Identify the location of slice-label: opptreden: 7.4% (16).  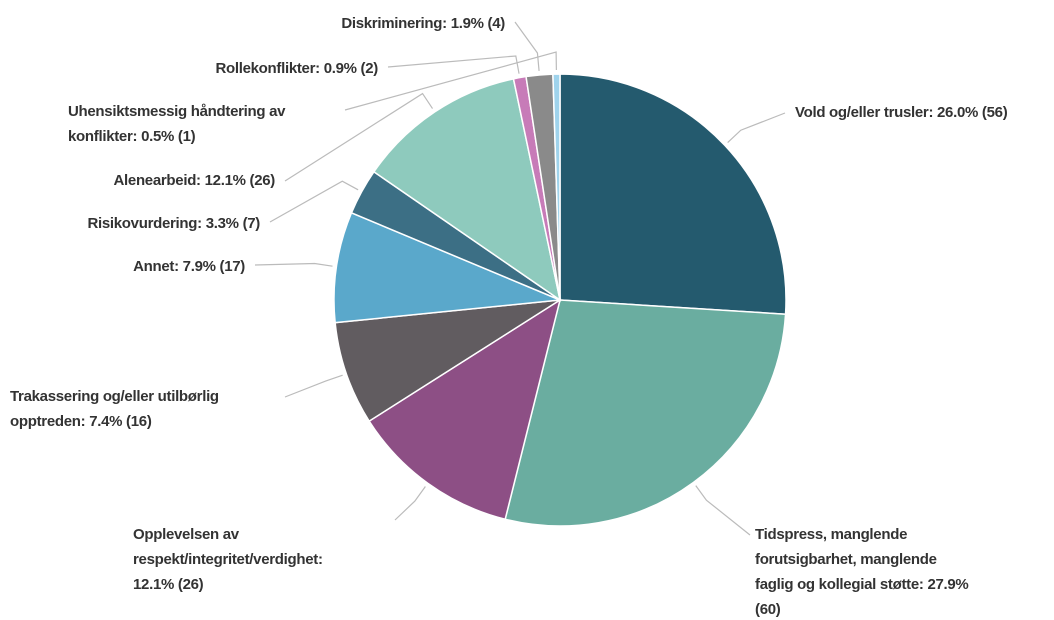
(81, 421).